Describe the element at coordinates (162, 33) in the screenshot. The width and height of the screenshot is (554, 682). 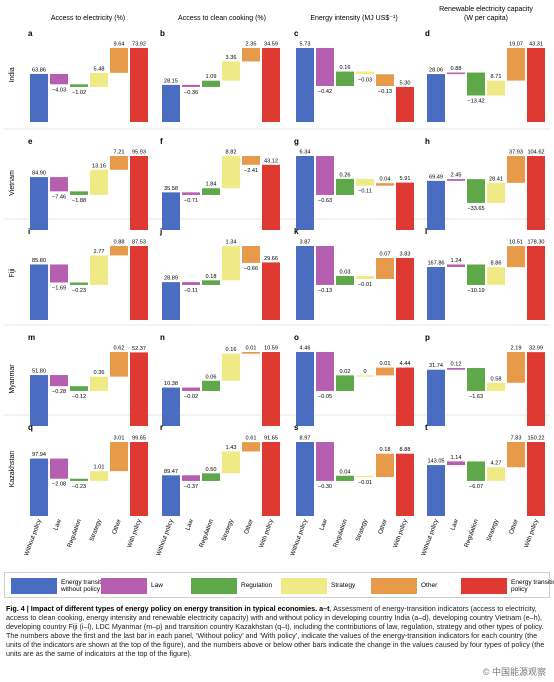
I see `panel-letter-b: b` at that location.